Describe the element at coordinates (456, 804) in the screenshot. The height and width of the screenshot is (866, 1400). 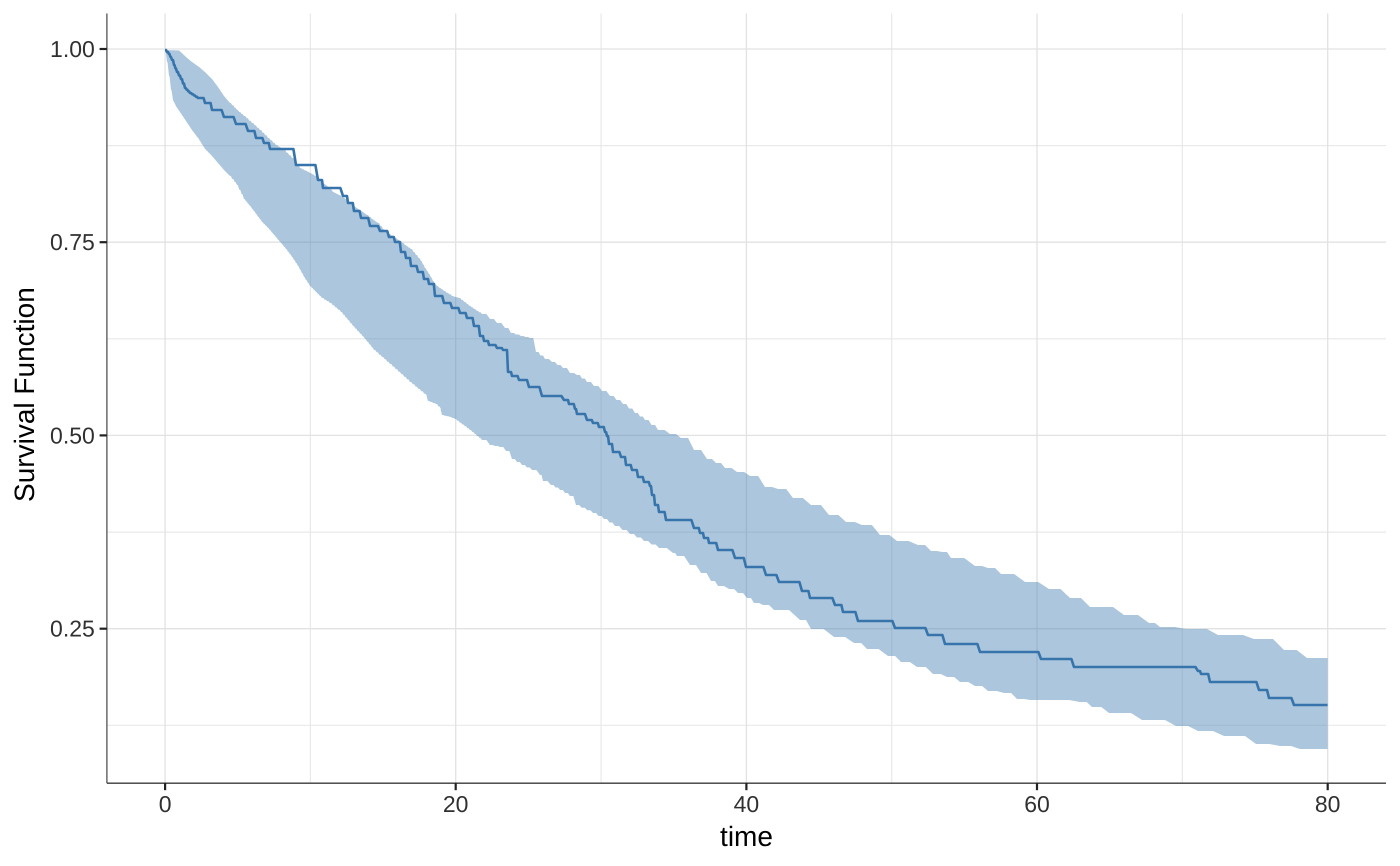
I see `svg-text: 20` at that location.